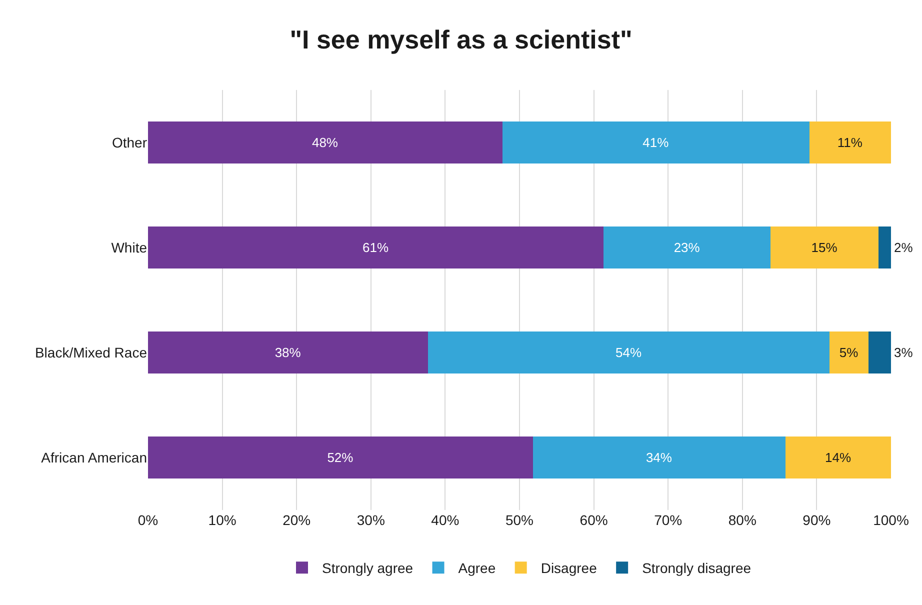 This screenshot has height=605, width=922. I want to click on data-label: 23%, so click(687, 247).